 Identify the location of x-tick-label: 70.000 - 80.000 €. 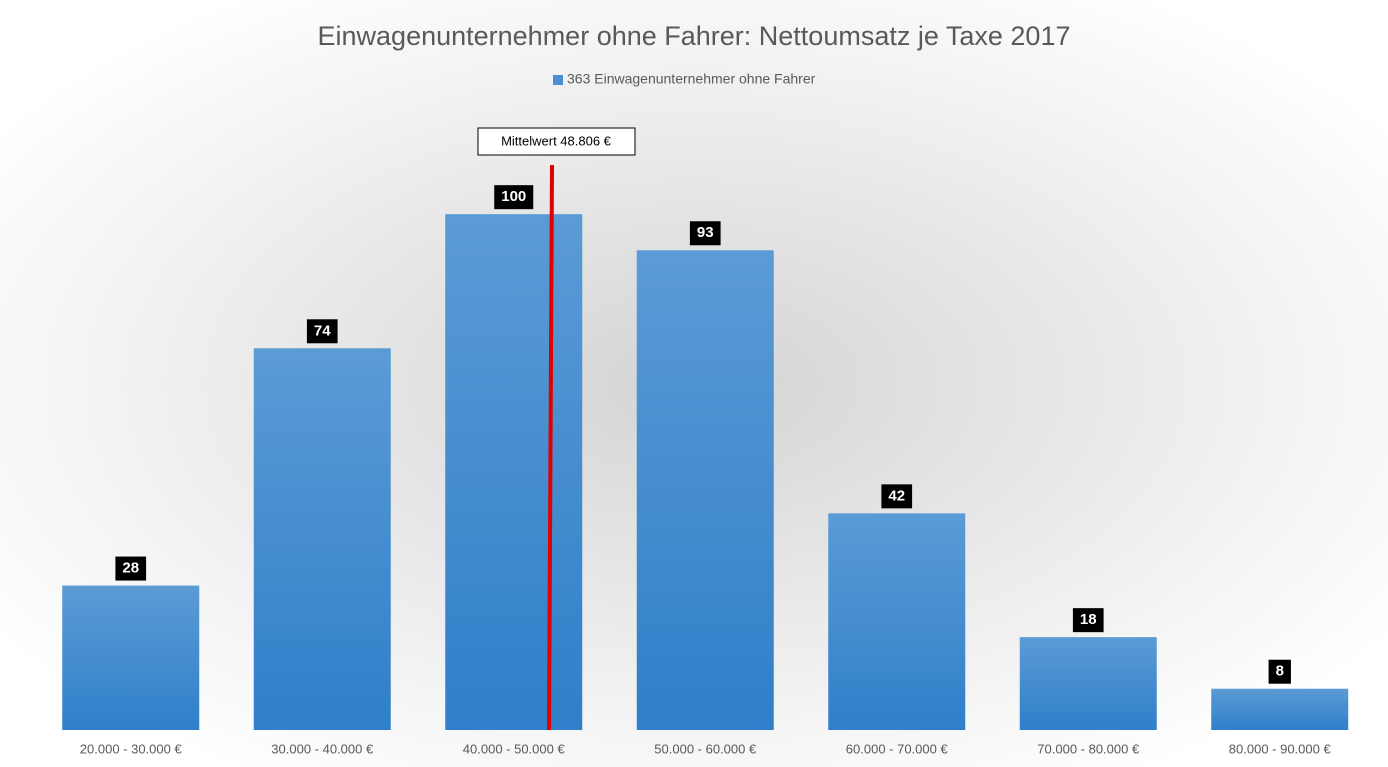
(1088, 748).